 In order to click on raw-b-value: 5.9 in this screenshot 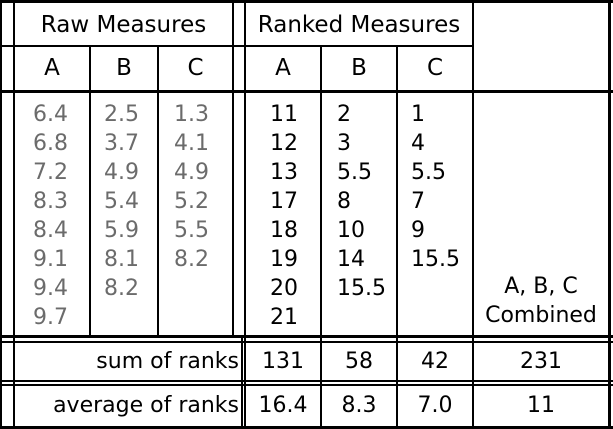, I will do `click(121, 230)`.